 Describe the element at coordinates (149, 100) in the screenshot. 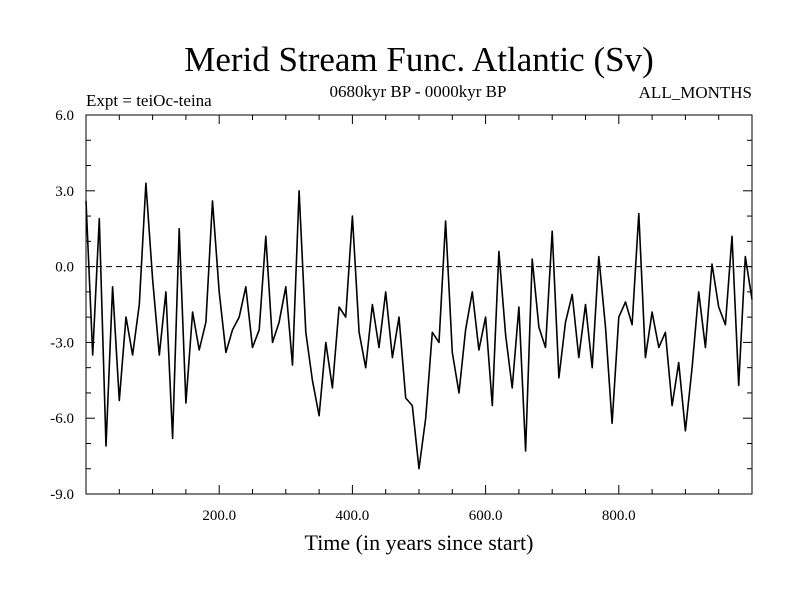

I see `expt-label: Expt = teiOc-teina` at that location.